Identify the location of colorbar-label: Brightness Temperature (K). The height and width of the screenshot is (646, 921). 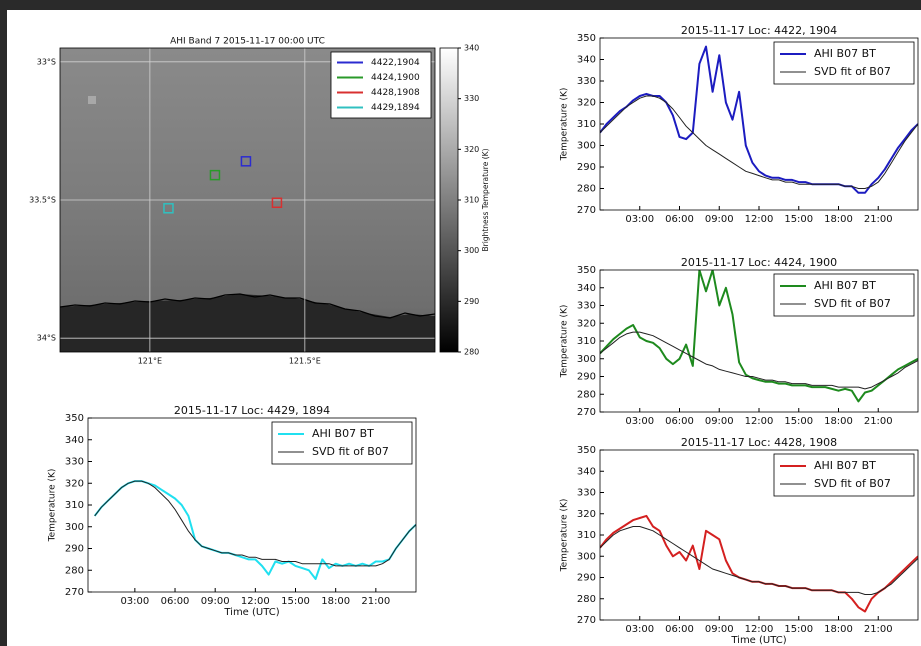
(485, 199).